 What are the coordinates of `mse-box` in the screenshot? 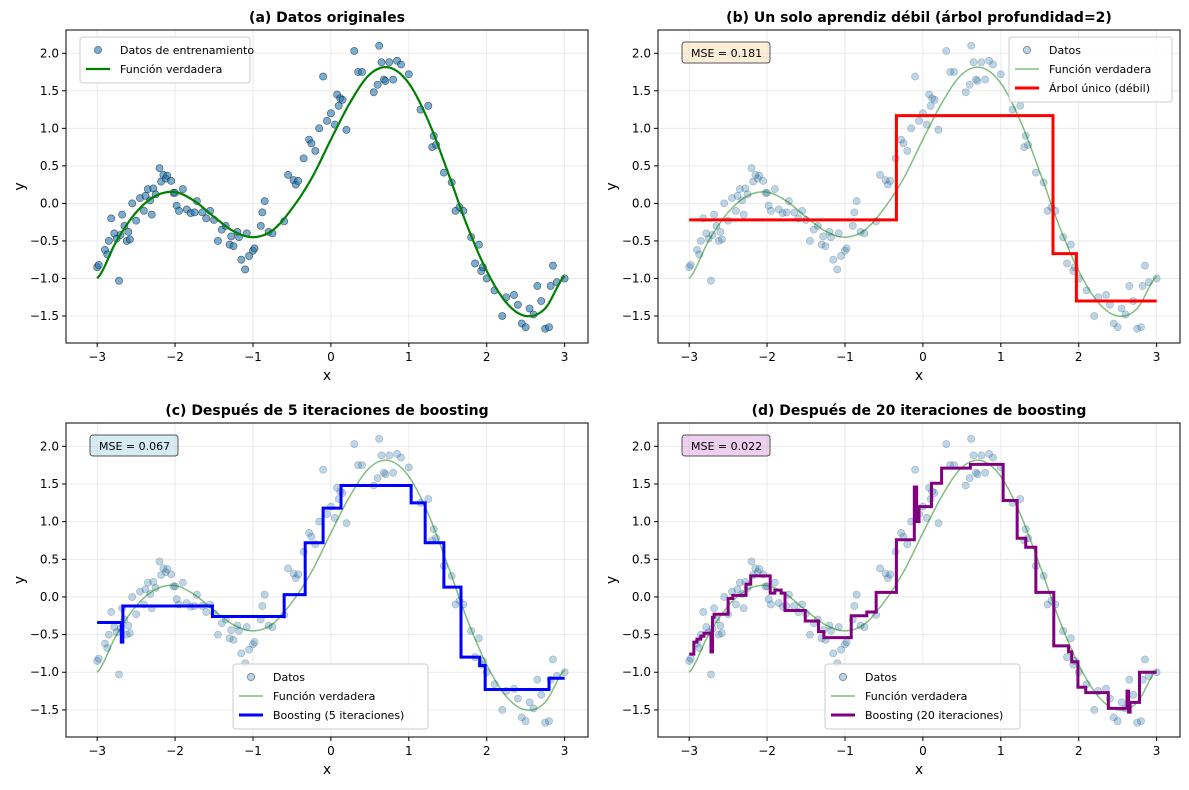 It's located at (134, 445).